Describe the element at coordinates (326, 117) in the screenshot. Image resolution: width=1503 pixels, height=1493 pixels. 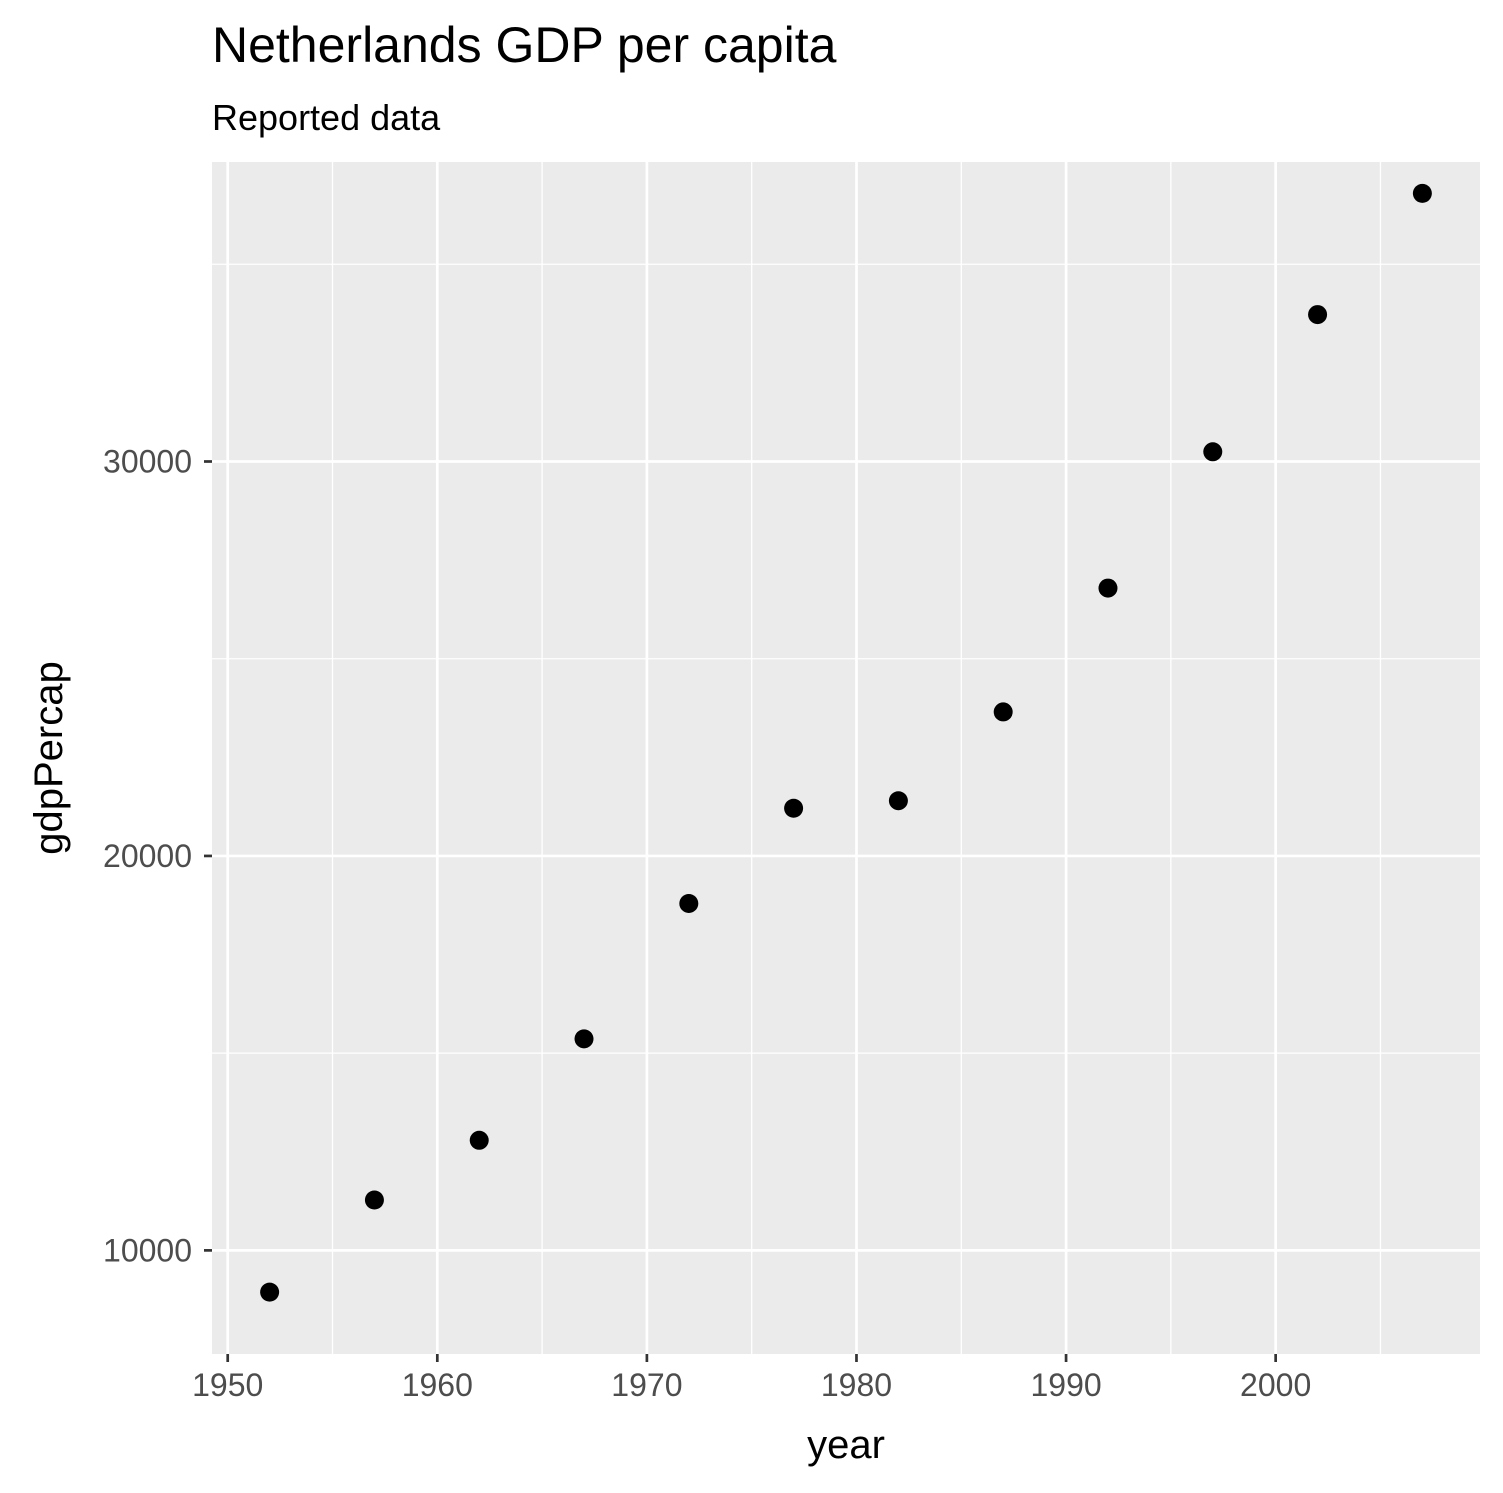
I see `chart-subtitle: Reported data` at that location.